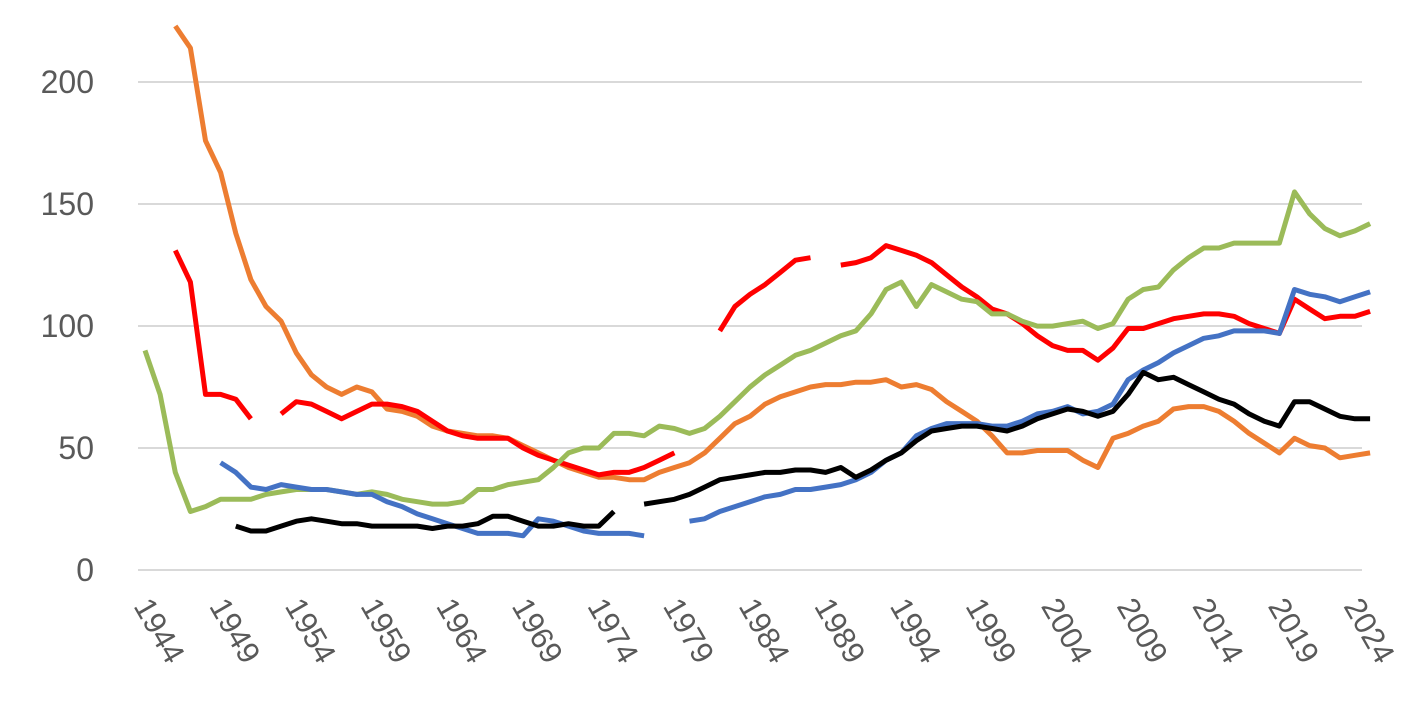  I want to click on x-tick-label: 1989, so click(840, 630).